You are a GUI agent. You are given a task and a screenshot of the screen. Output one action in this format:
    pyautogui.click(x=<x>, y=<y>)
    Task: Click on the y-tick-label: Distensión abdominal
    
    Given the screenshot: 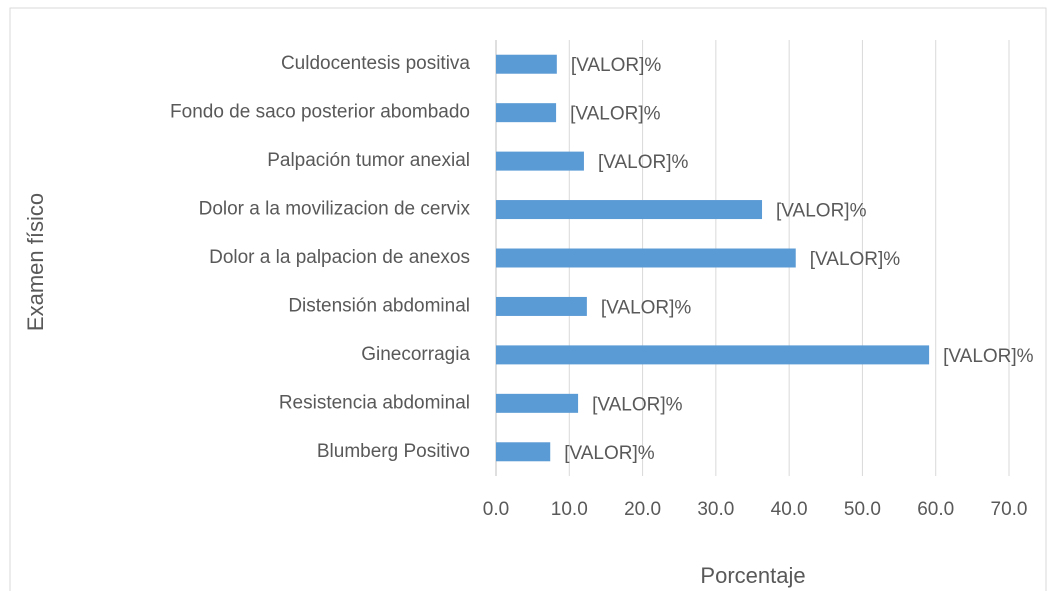 What is the action you would take?
    pyautogui.click(x=379, y=305)
    